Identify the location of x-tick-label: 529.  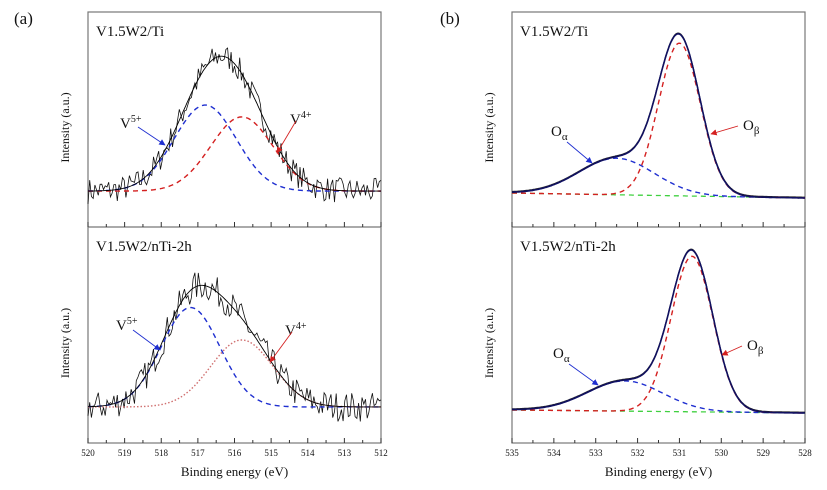
(763, 453).